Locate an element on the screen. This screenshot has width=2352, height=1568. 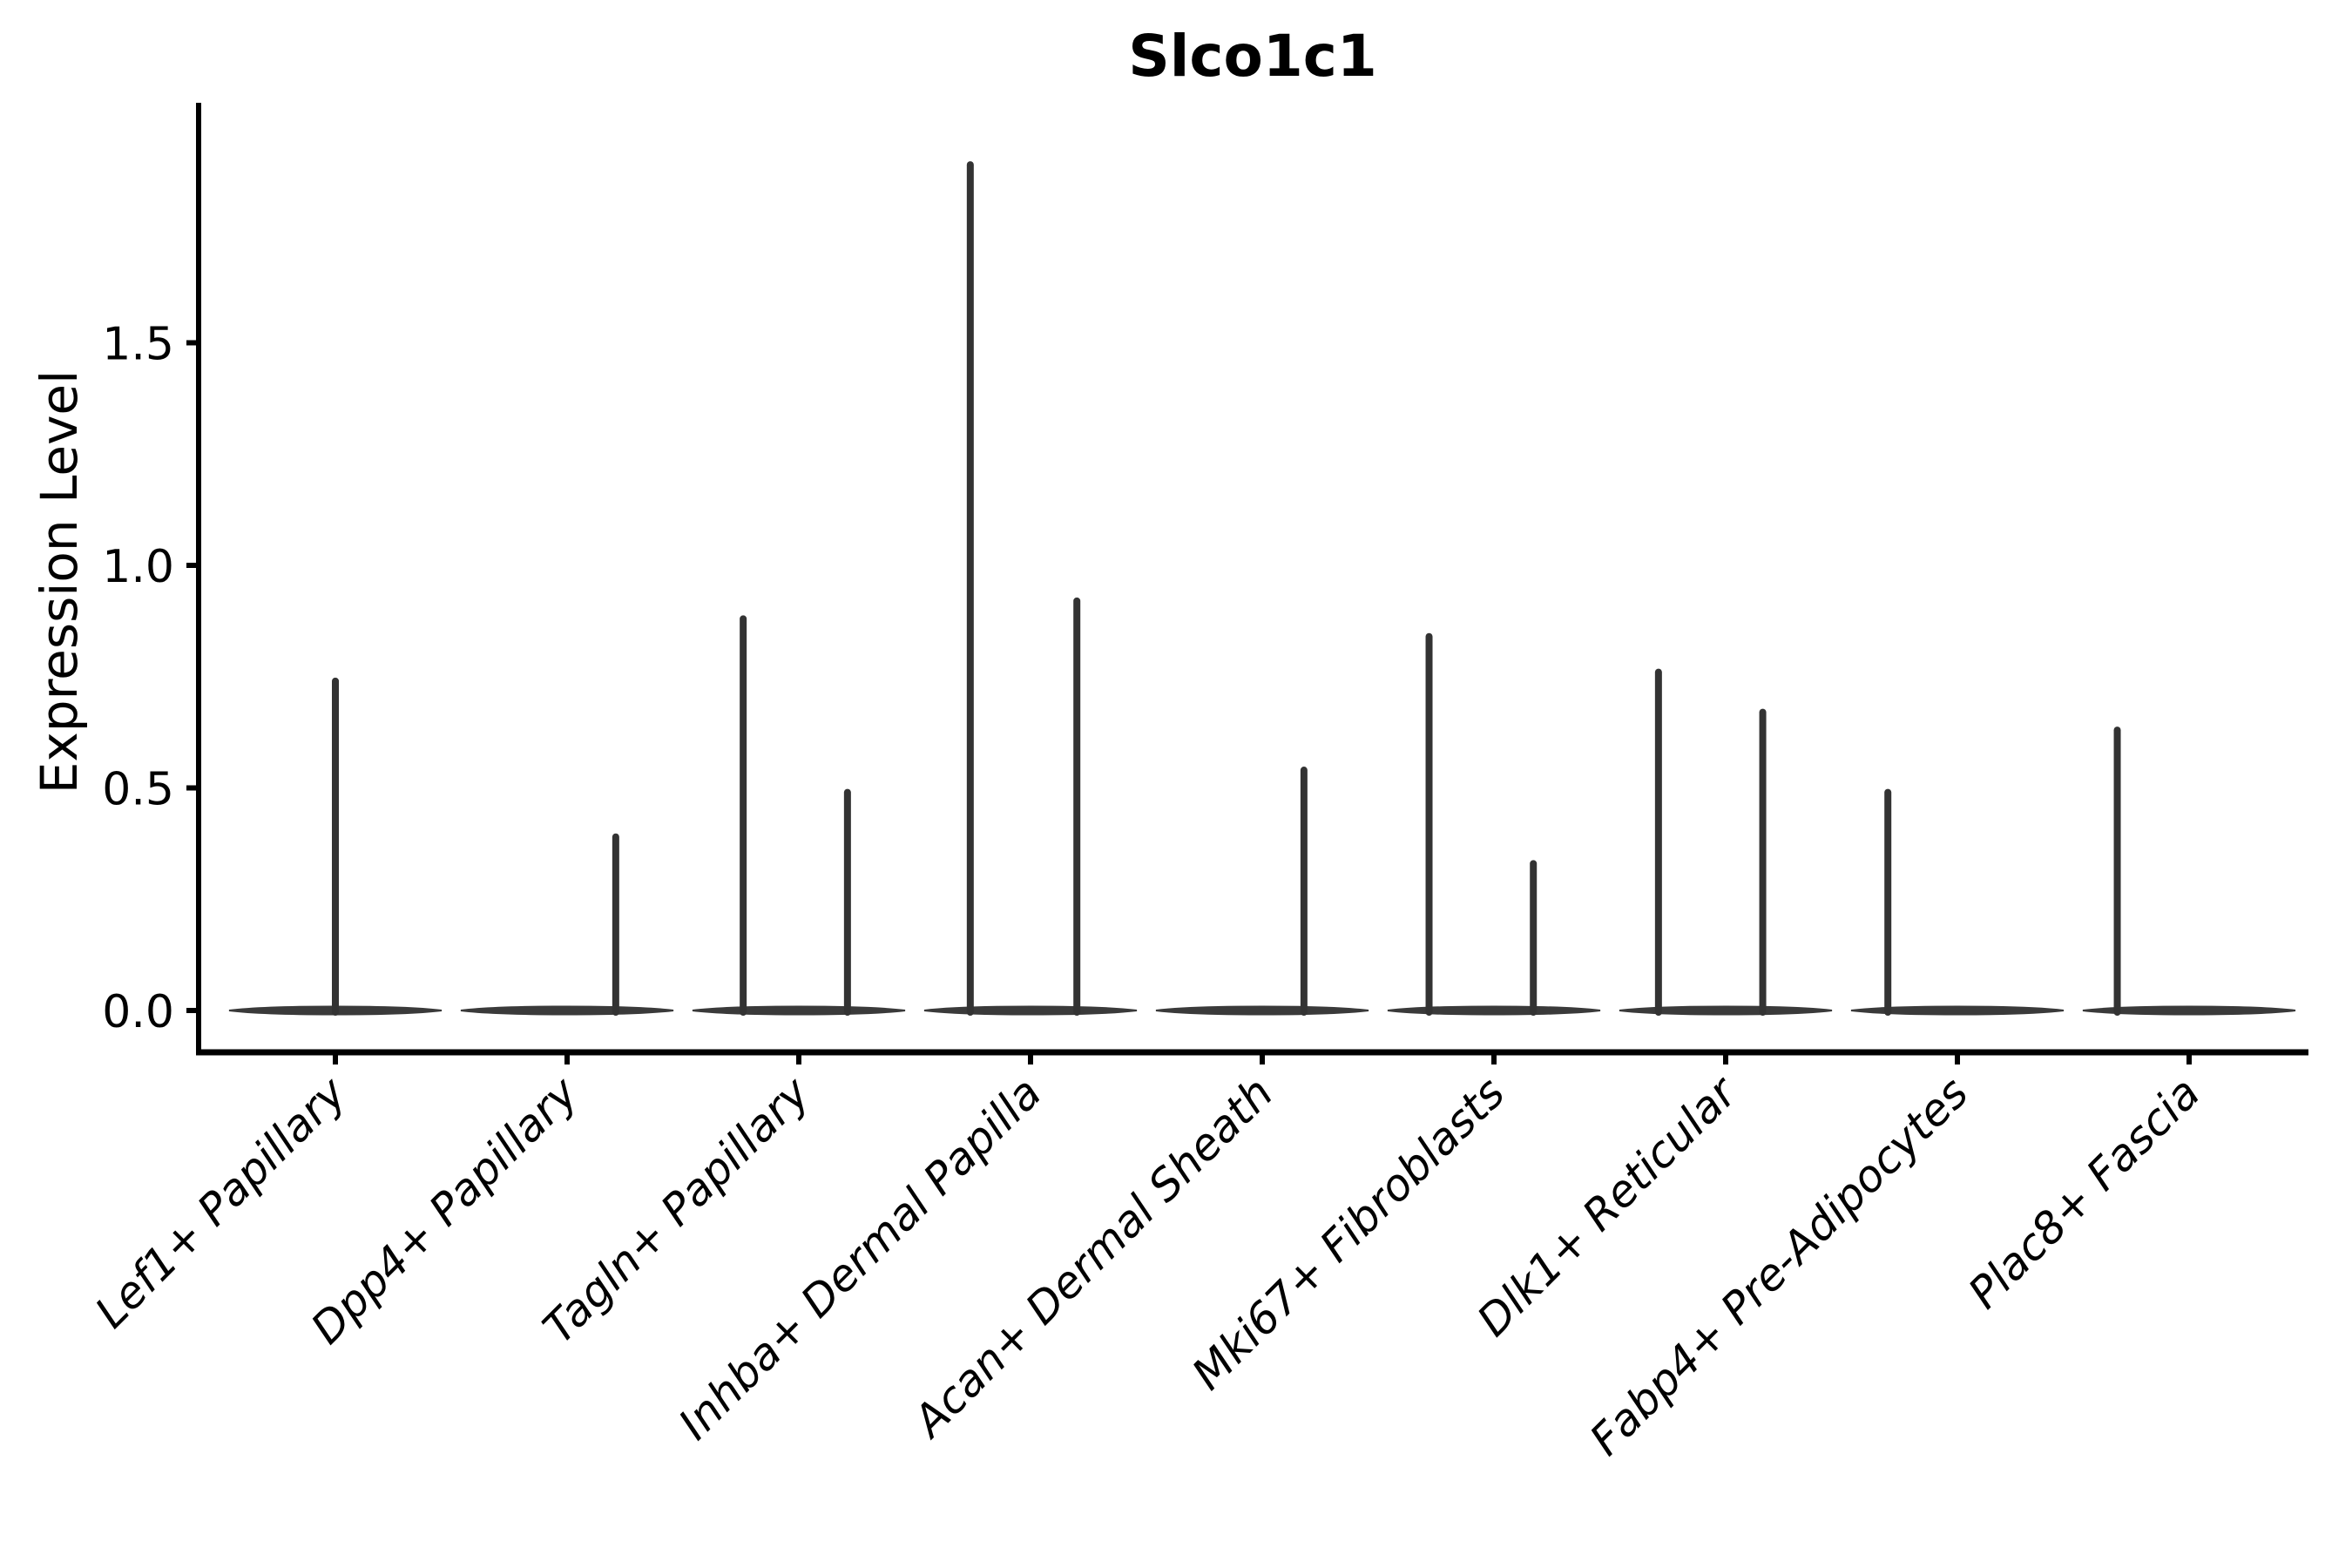
y-tick-label: 0.5 is located at coordinates (138, 790).